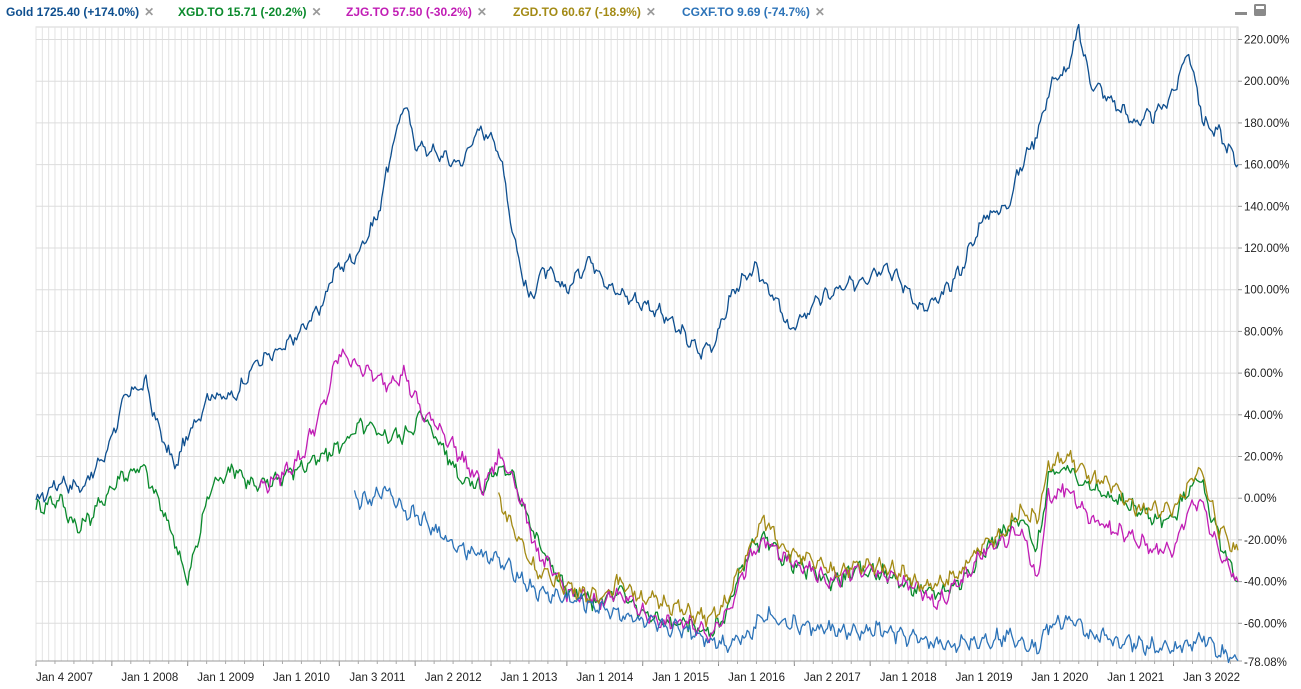 The width and height of the screenshot is (1301, 689). I want to click on y-tick-label: -60.00%, so click(1265, 624).